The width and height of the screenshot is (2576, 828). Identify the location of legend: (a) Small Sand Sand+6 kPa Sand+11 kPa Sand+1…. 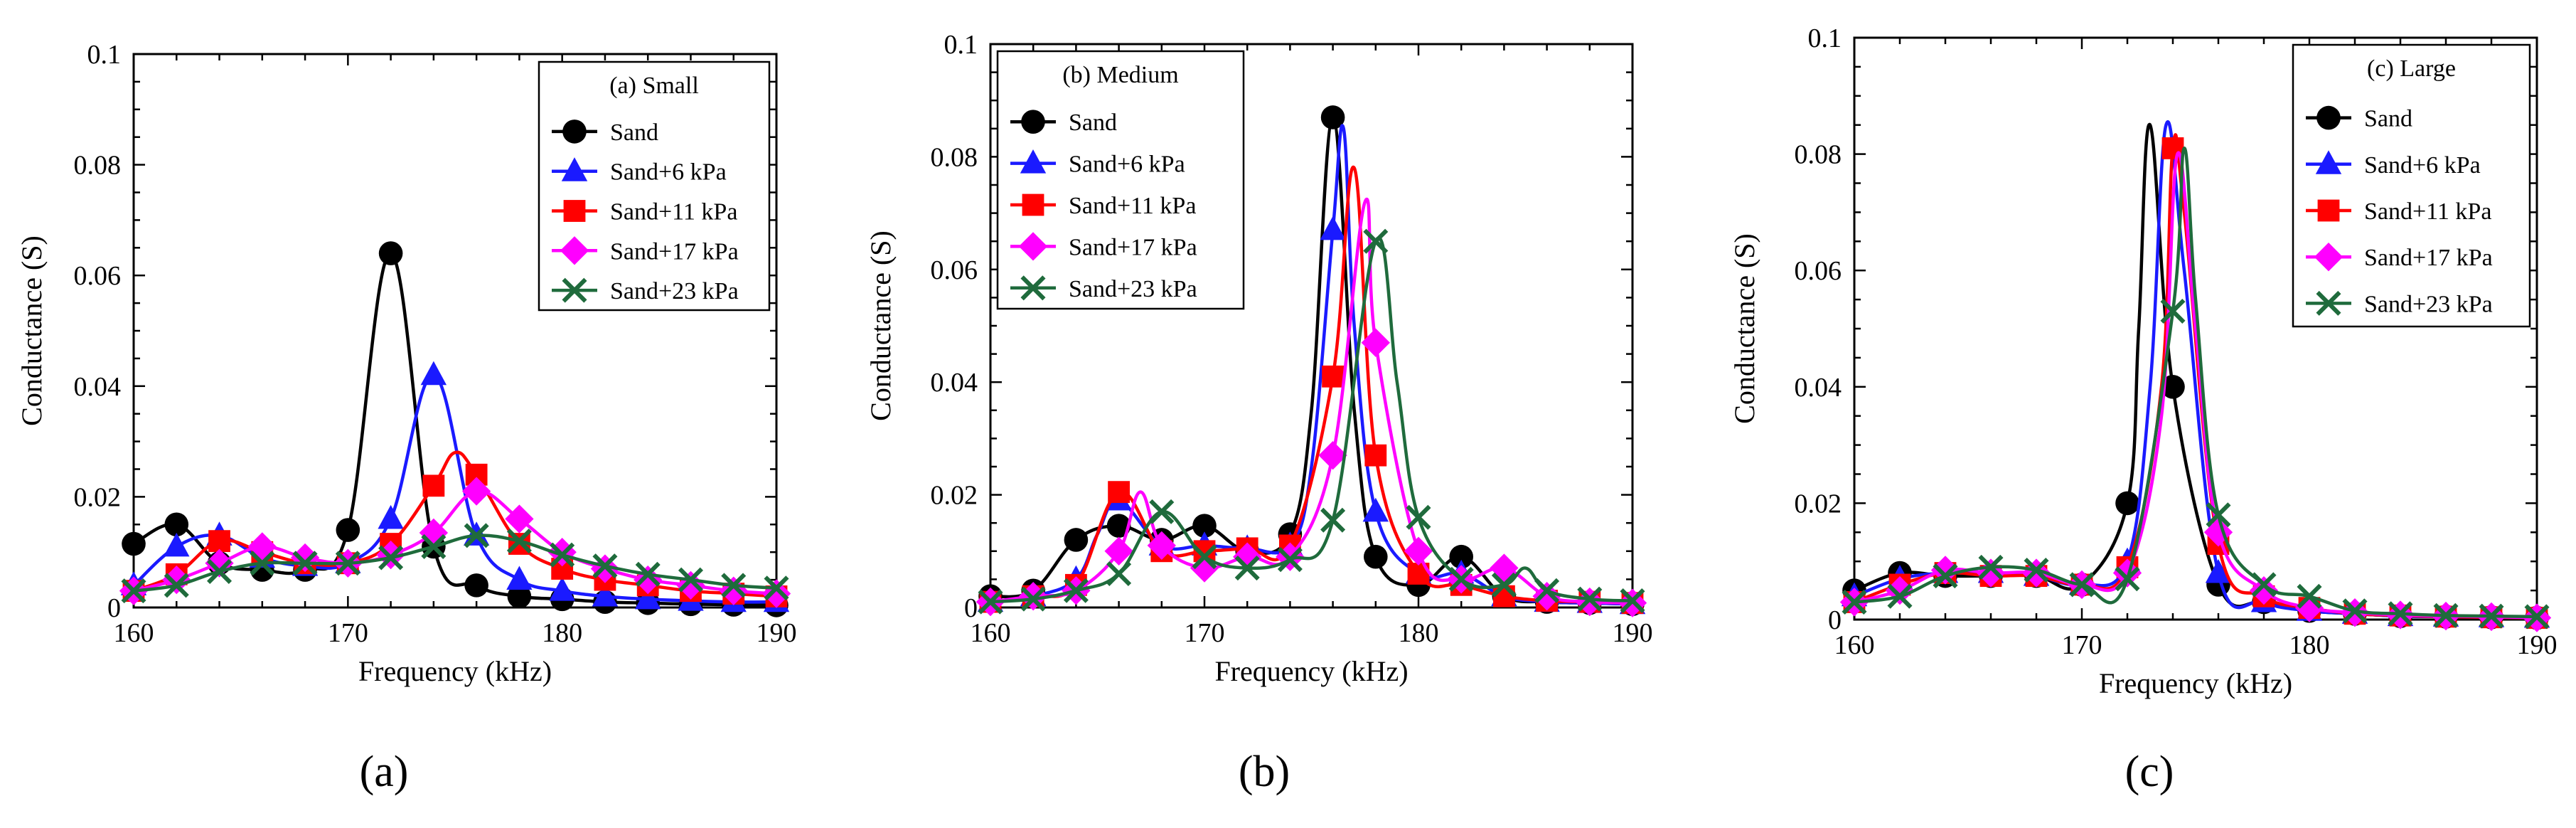
(654, 186).